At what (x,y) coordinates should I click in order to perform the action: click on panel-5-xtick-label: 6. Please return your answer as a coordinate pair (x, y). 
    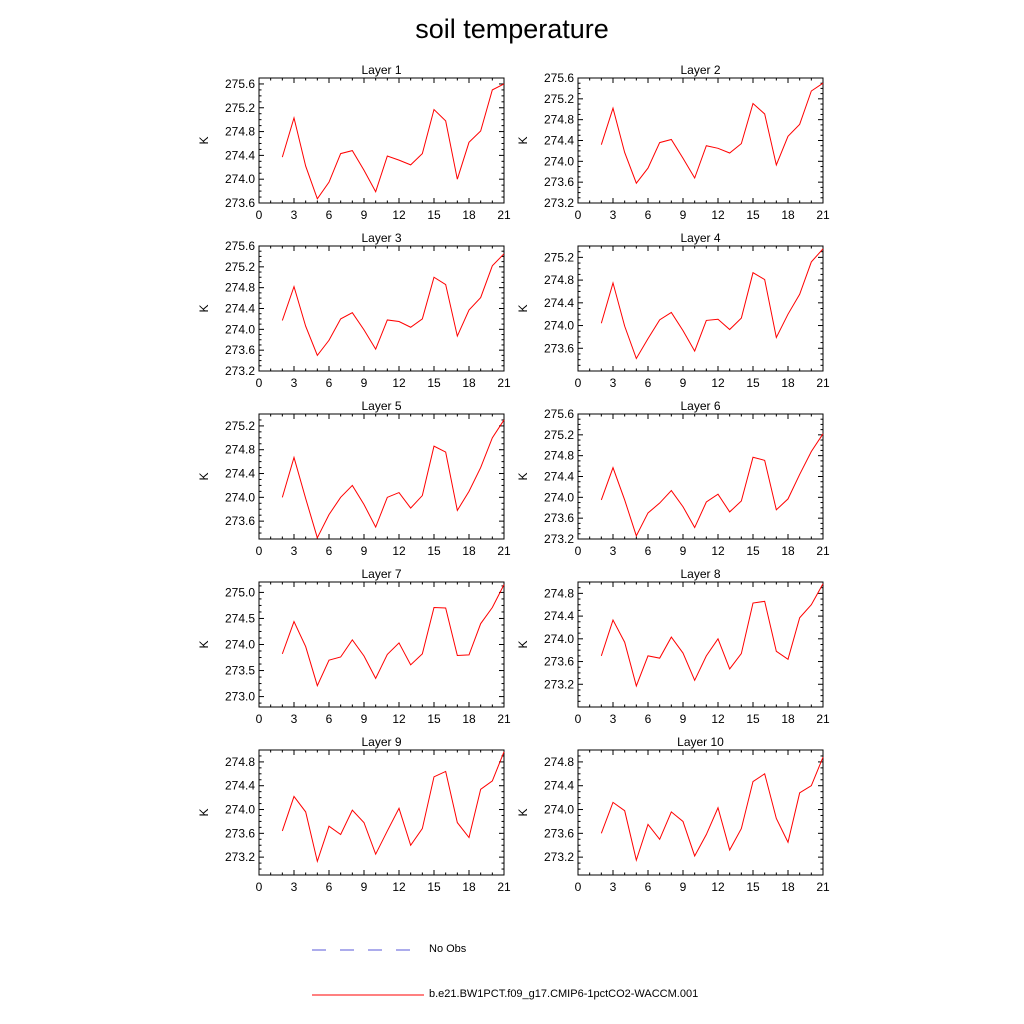
    Looking at the image, I should click on (329, 551).